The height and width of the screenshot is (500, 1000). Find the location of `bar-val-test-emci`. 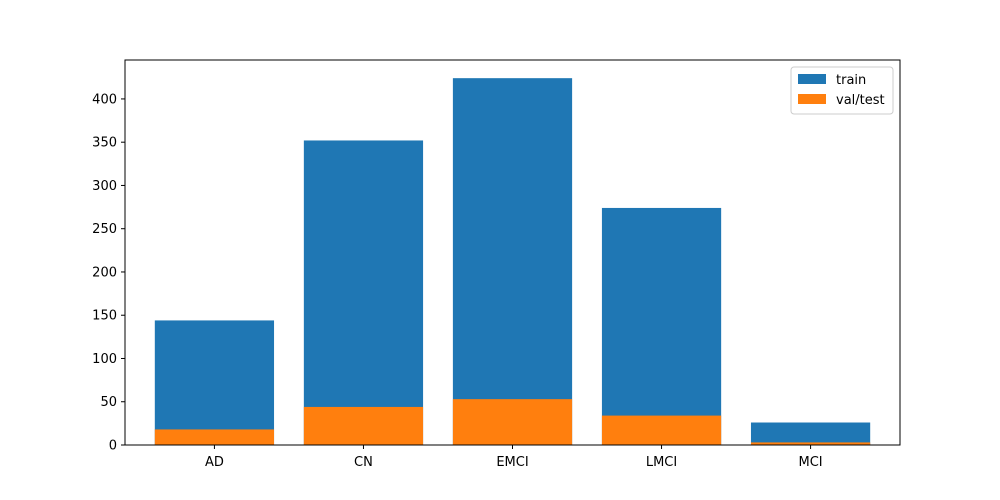

bar-val-test-emci is located at coordinates (512, 422).